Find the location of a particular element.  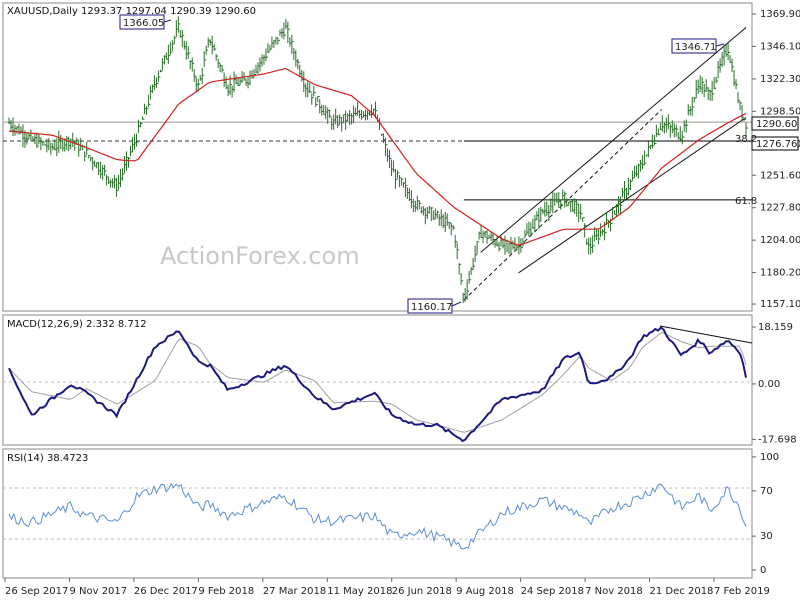

callout-high-2018: 1366.05 is located at coordinates (145, 22).